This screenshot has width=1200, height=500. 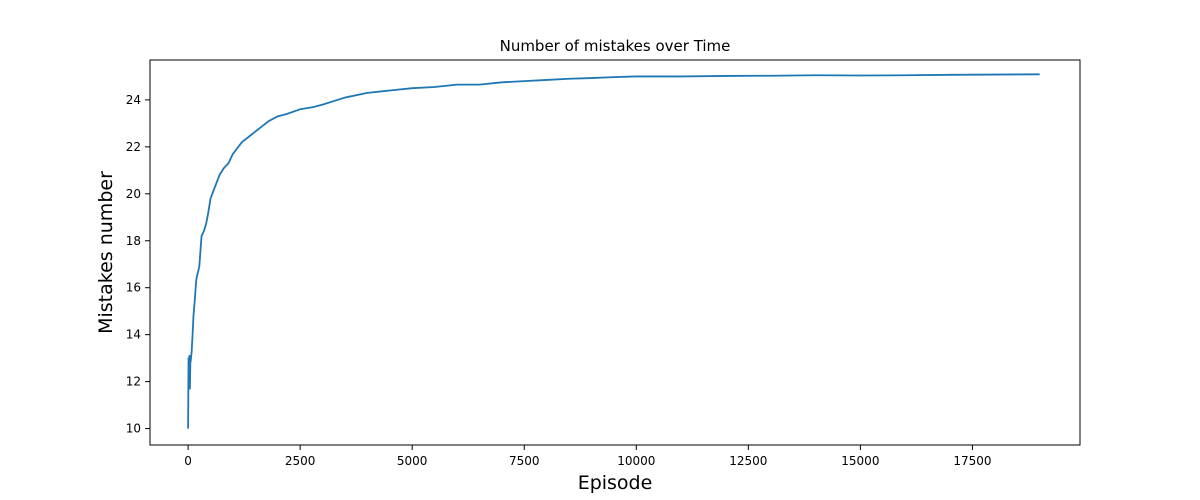 I want to click on x-tick-label: 10000, so click(x=636, y=461).